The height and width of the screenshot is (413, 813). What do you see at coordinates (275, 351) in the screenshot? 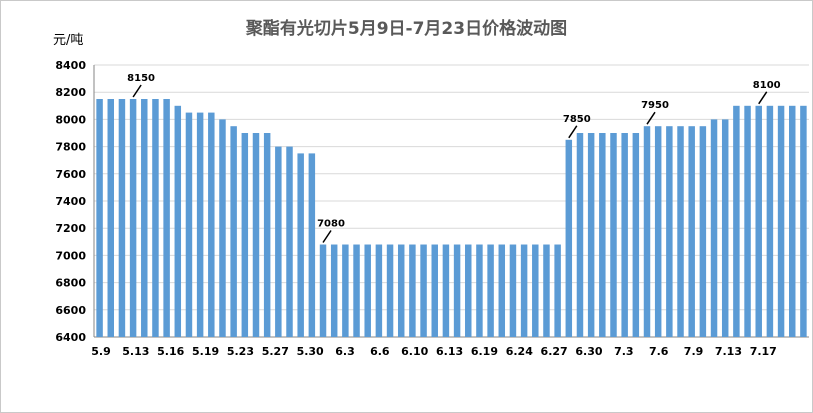
I see `x-tick-label: 5.27` at bounding box center [275, 351].